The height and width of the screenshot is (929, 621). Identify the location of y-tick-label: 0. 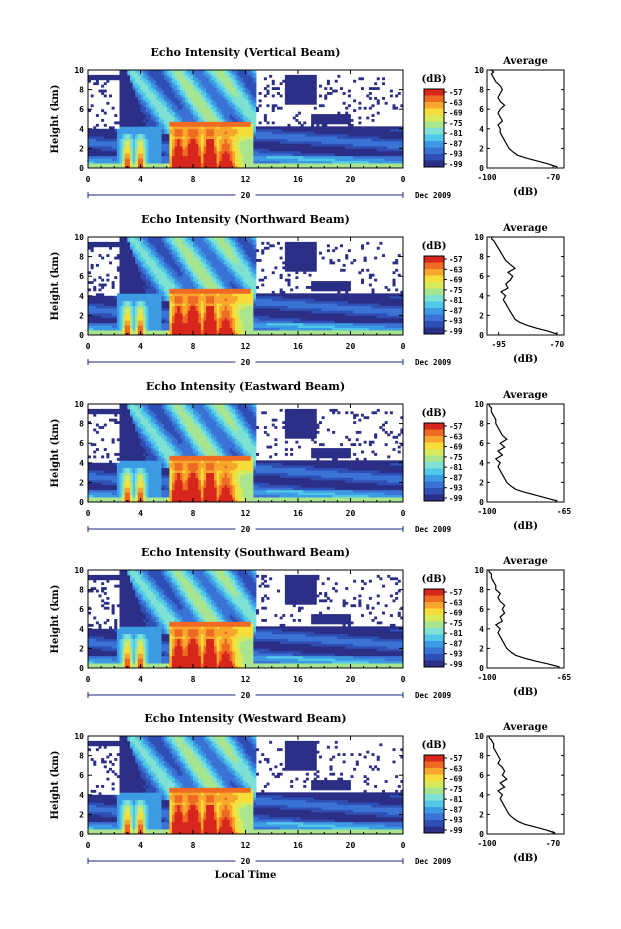
(81, 168).